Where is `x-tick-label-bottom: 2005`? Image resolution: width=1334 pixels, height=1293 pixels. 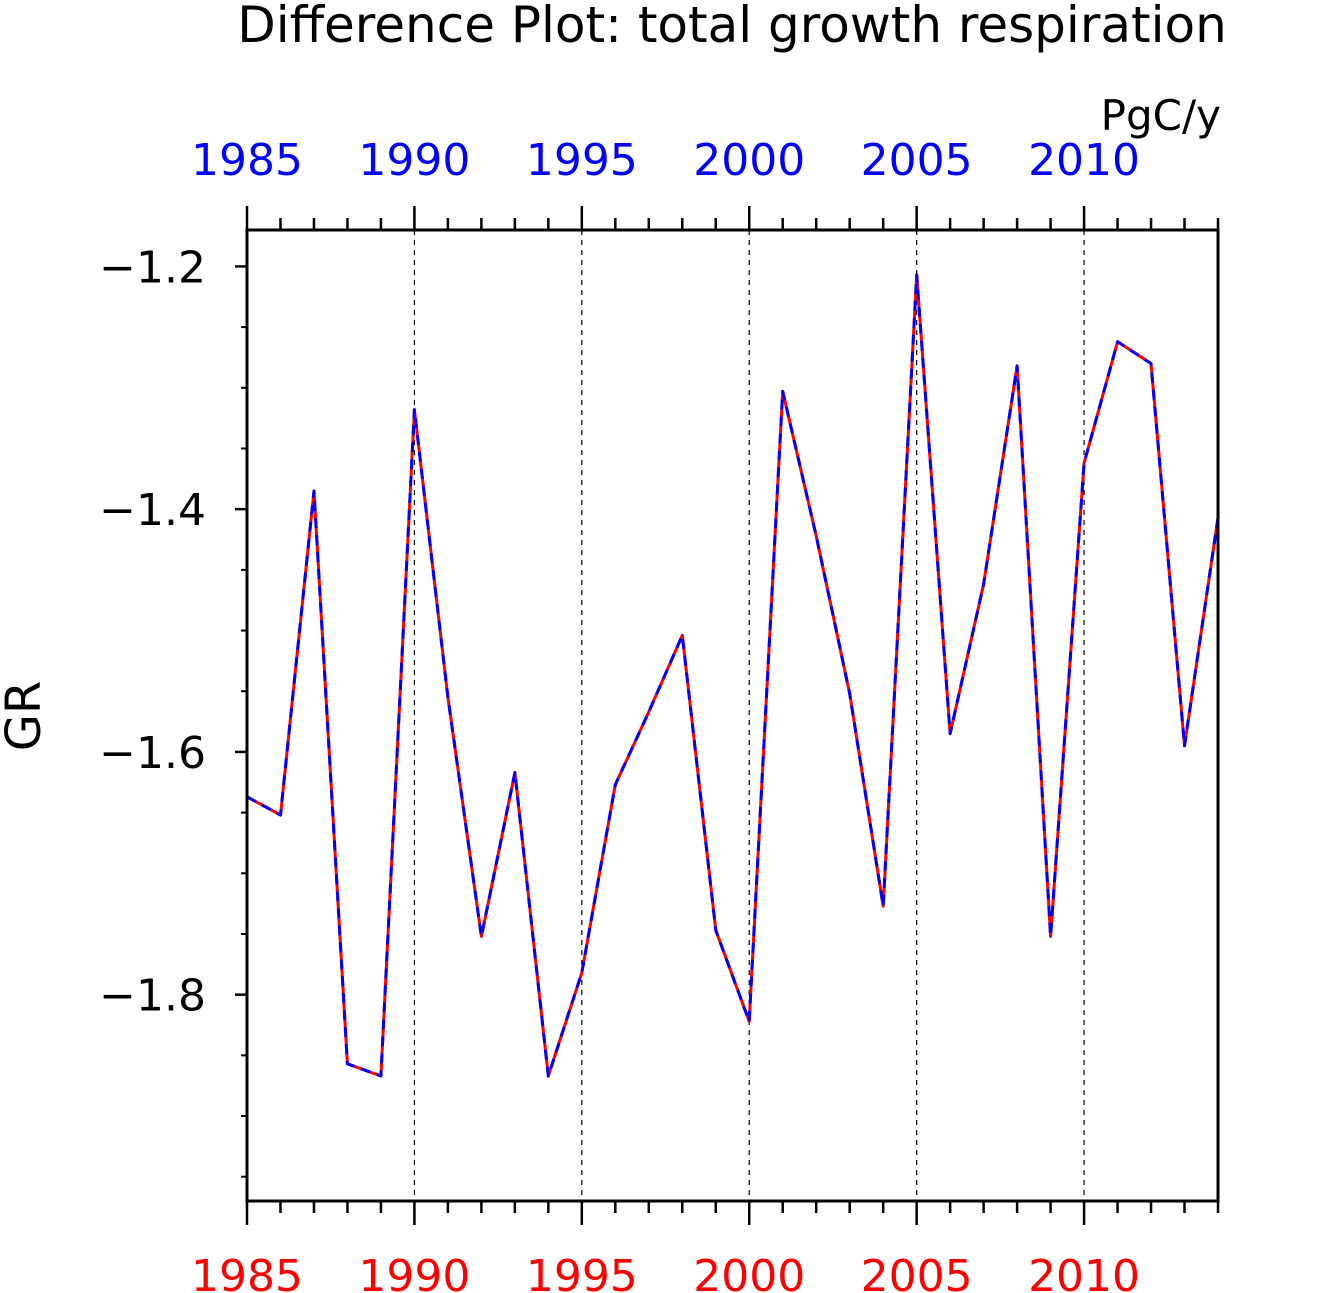 x-tick-label-bottom: 2005 is located at coordinates (917, 1272).